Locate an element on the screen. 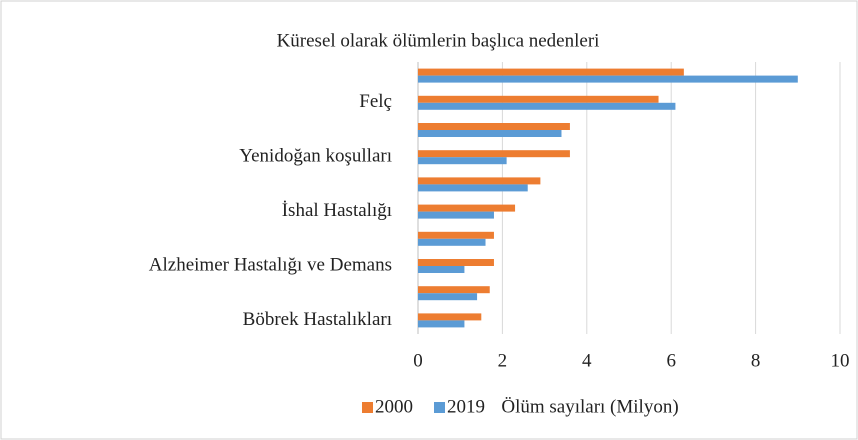  x-tick-label: 4 is located at coordinates (587, 360).